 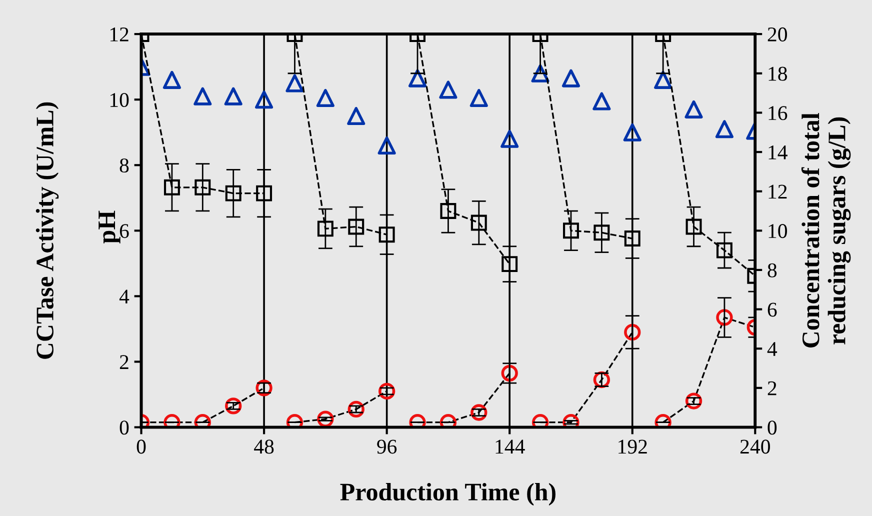 I want to click on y2-tick-label: 6, so click(x=772, y=309).